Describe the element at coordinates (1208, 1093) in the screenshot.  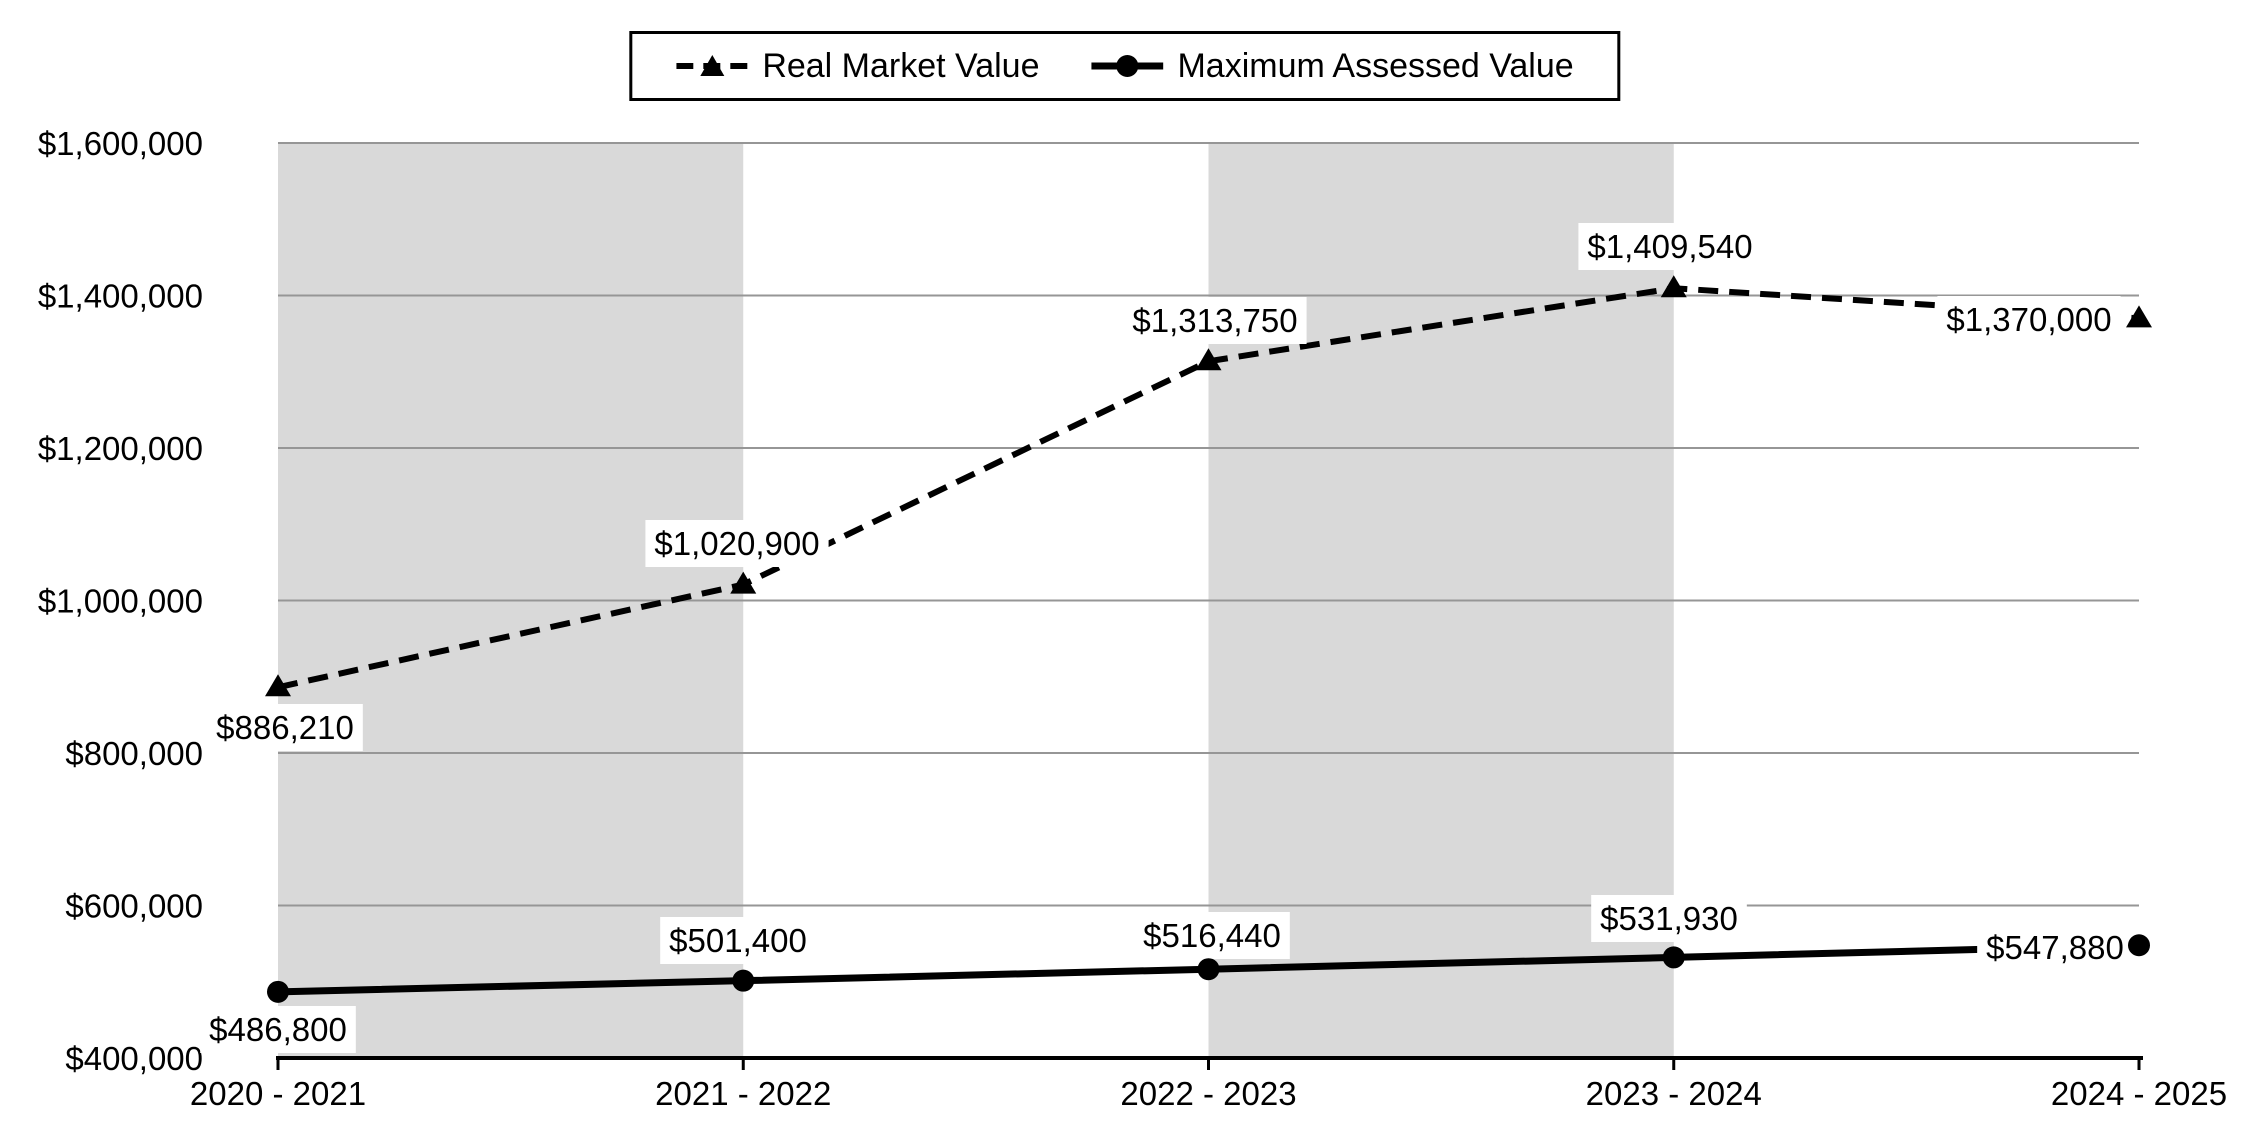
I see `x-axis-label: 2022 - 2023` at that location.